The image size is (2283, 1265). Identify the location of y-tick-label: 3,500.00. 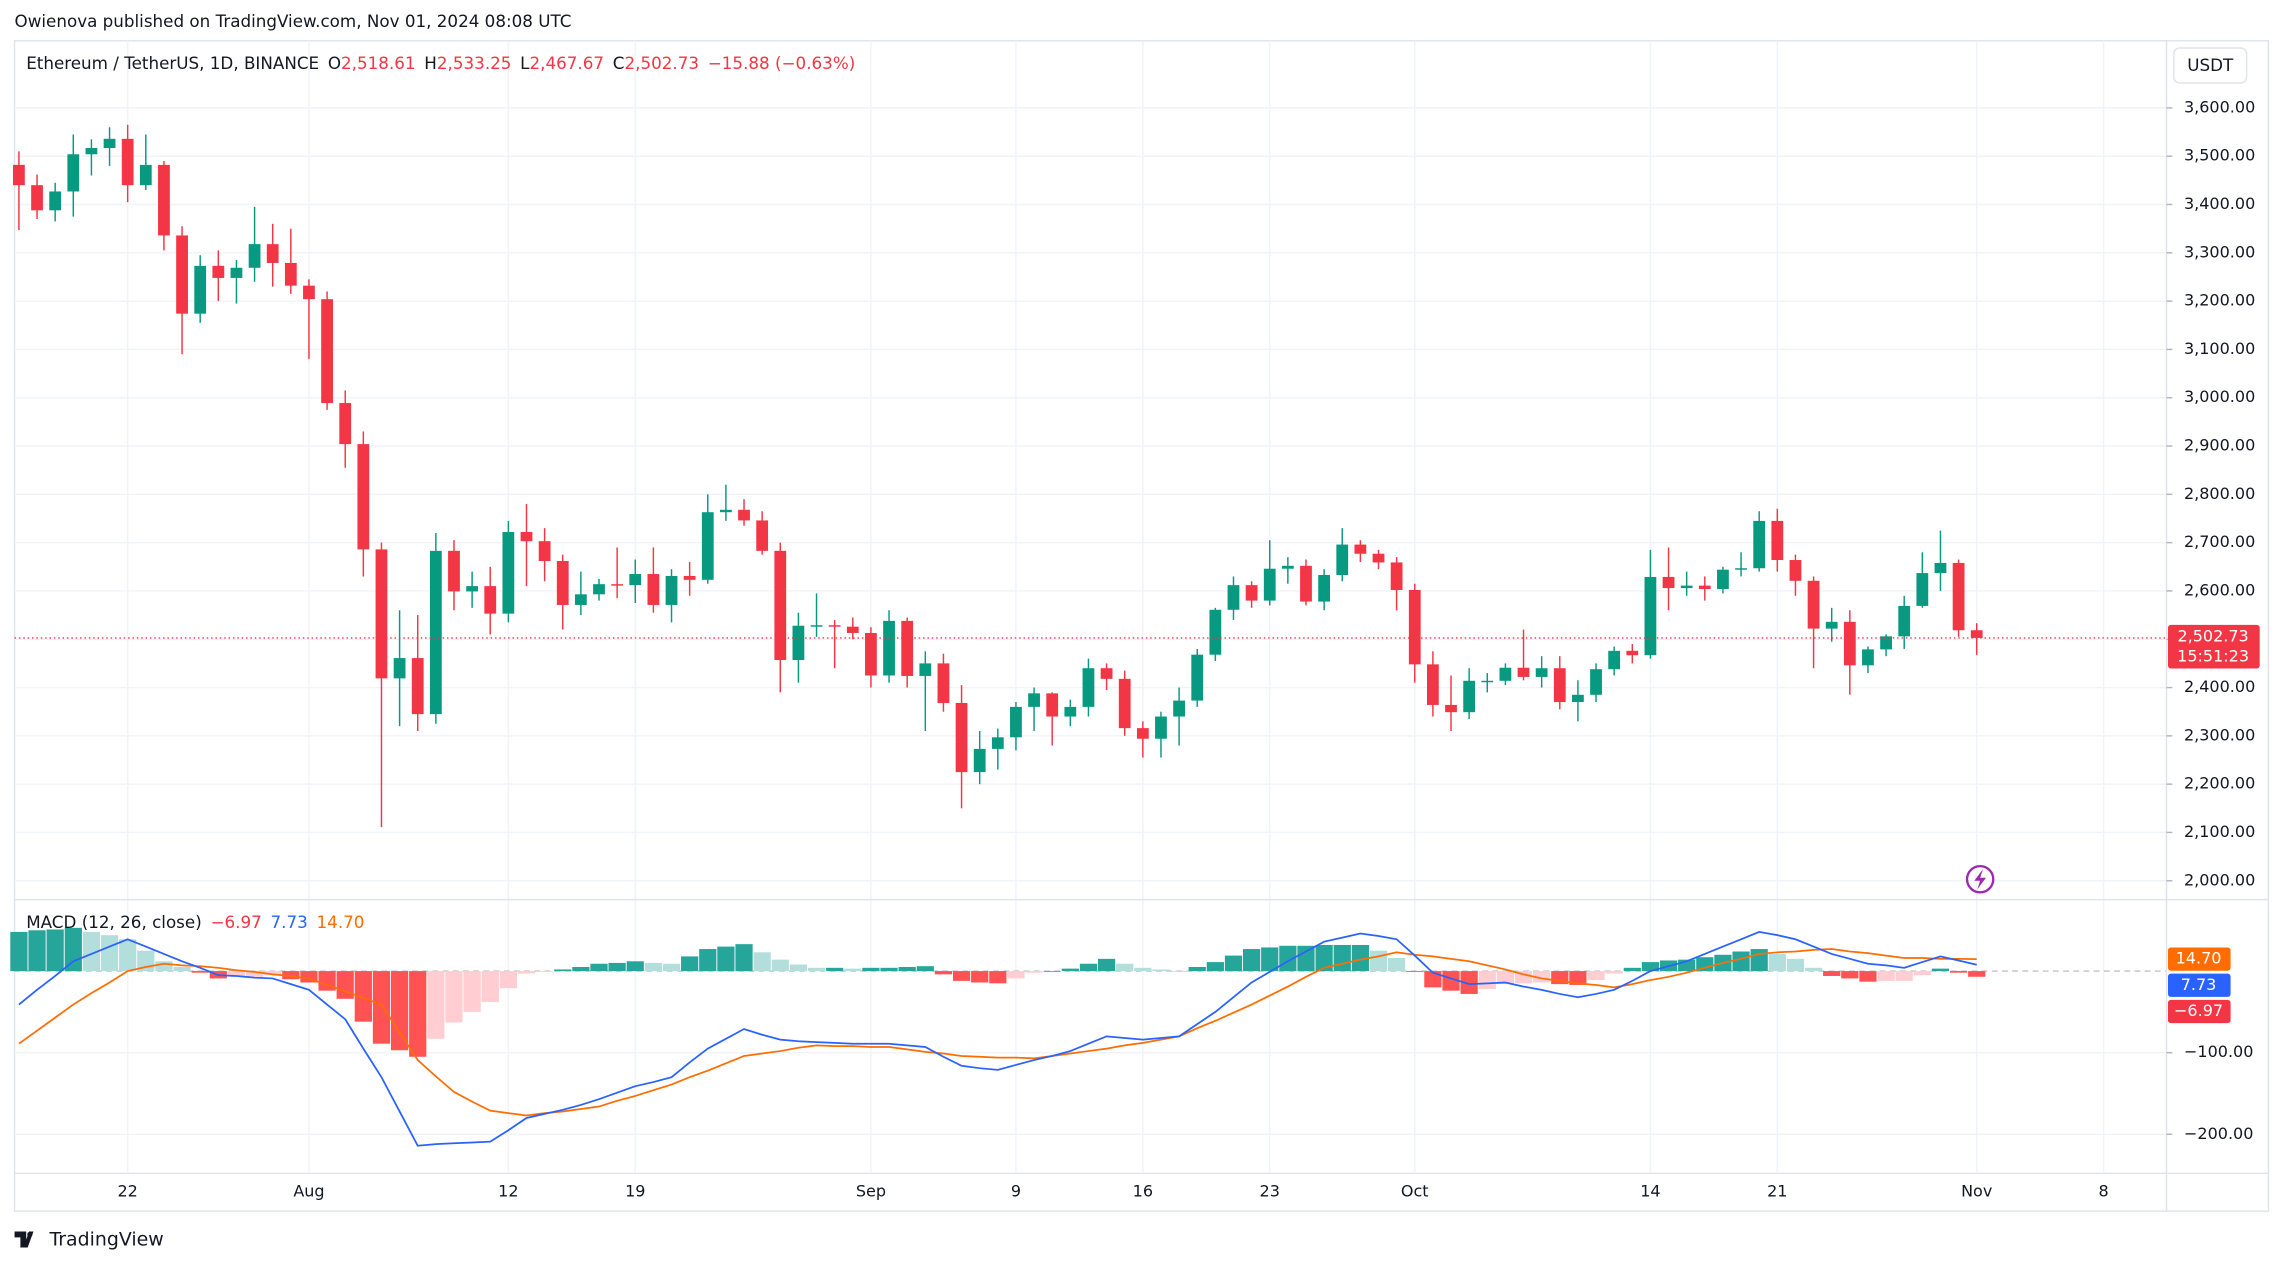
(2219, 155).